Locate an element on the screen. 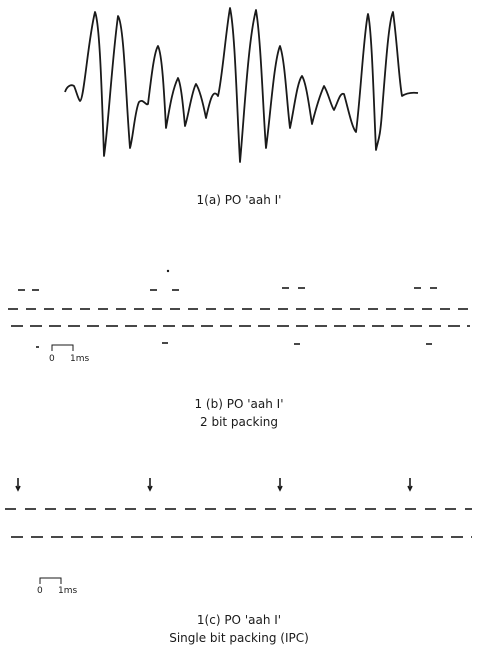 Image resolution: width=479 pixels, height=652 pixels. scale-bar-c is located at coordinates (50, 580).